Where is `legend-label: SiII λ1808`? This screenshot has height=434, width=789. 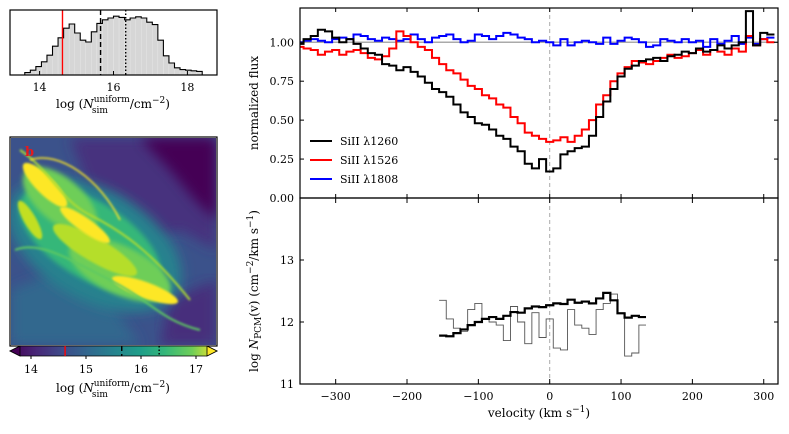
legend-label: SiII λ1808 is located at coordinates (369, 179).